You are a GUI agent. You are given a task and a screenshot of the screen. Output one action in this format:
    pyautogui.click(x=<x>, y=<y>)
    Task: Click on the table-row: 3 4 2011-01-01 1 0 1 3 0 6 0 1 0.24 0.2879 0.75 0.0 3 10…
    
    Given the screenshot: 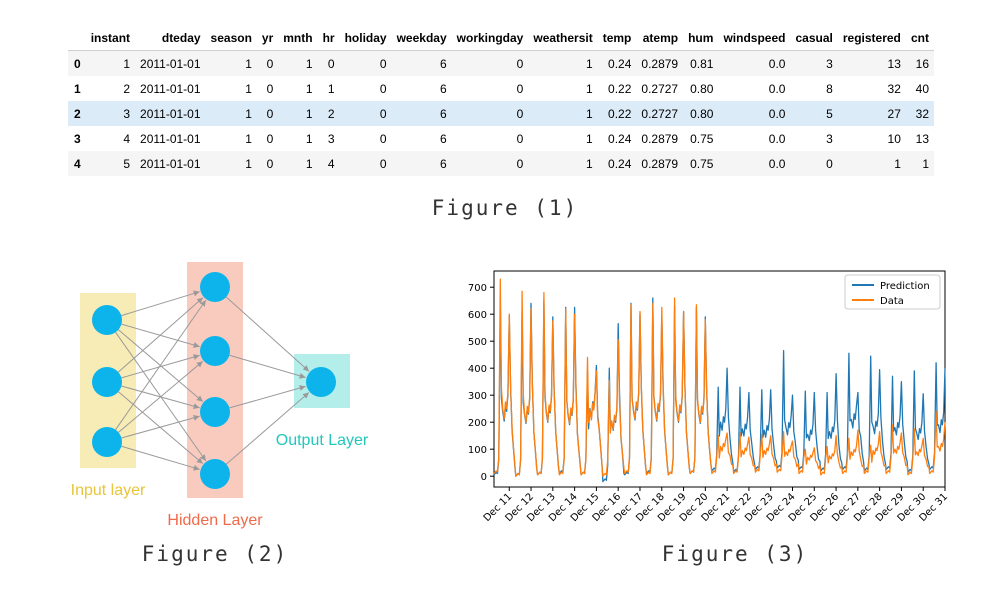 What is the action you would take?
    pyautogui.click(x=501, y=138)
    